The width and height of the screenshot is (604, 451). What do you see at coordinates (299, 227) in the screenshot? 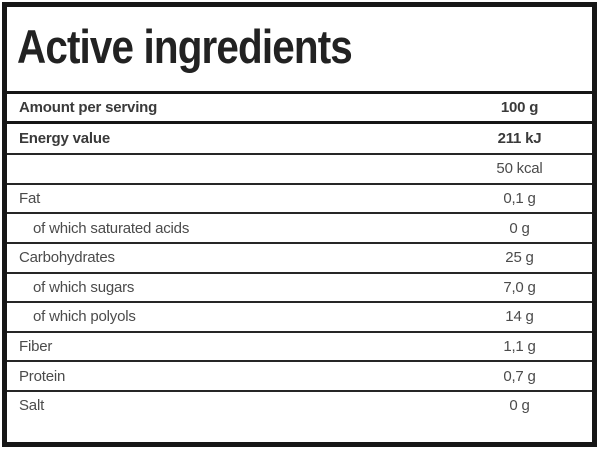
I see `row-saturated-acids: of which saturated acids 0 g` at bounding box center [299, 227].